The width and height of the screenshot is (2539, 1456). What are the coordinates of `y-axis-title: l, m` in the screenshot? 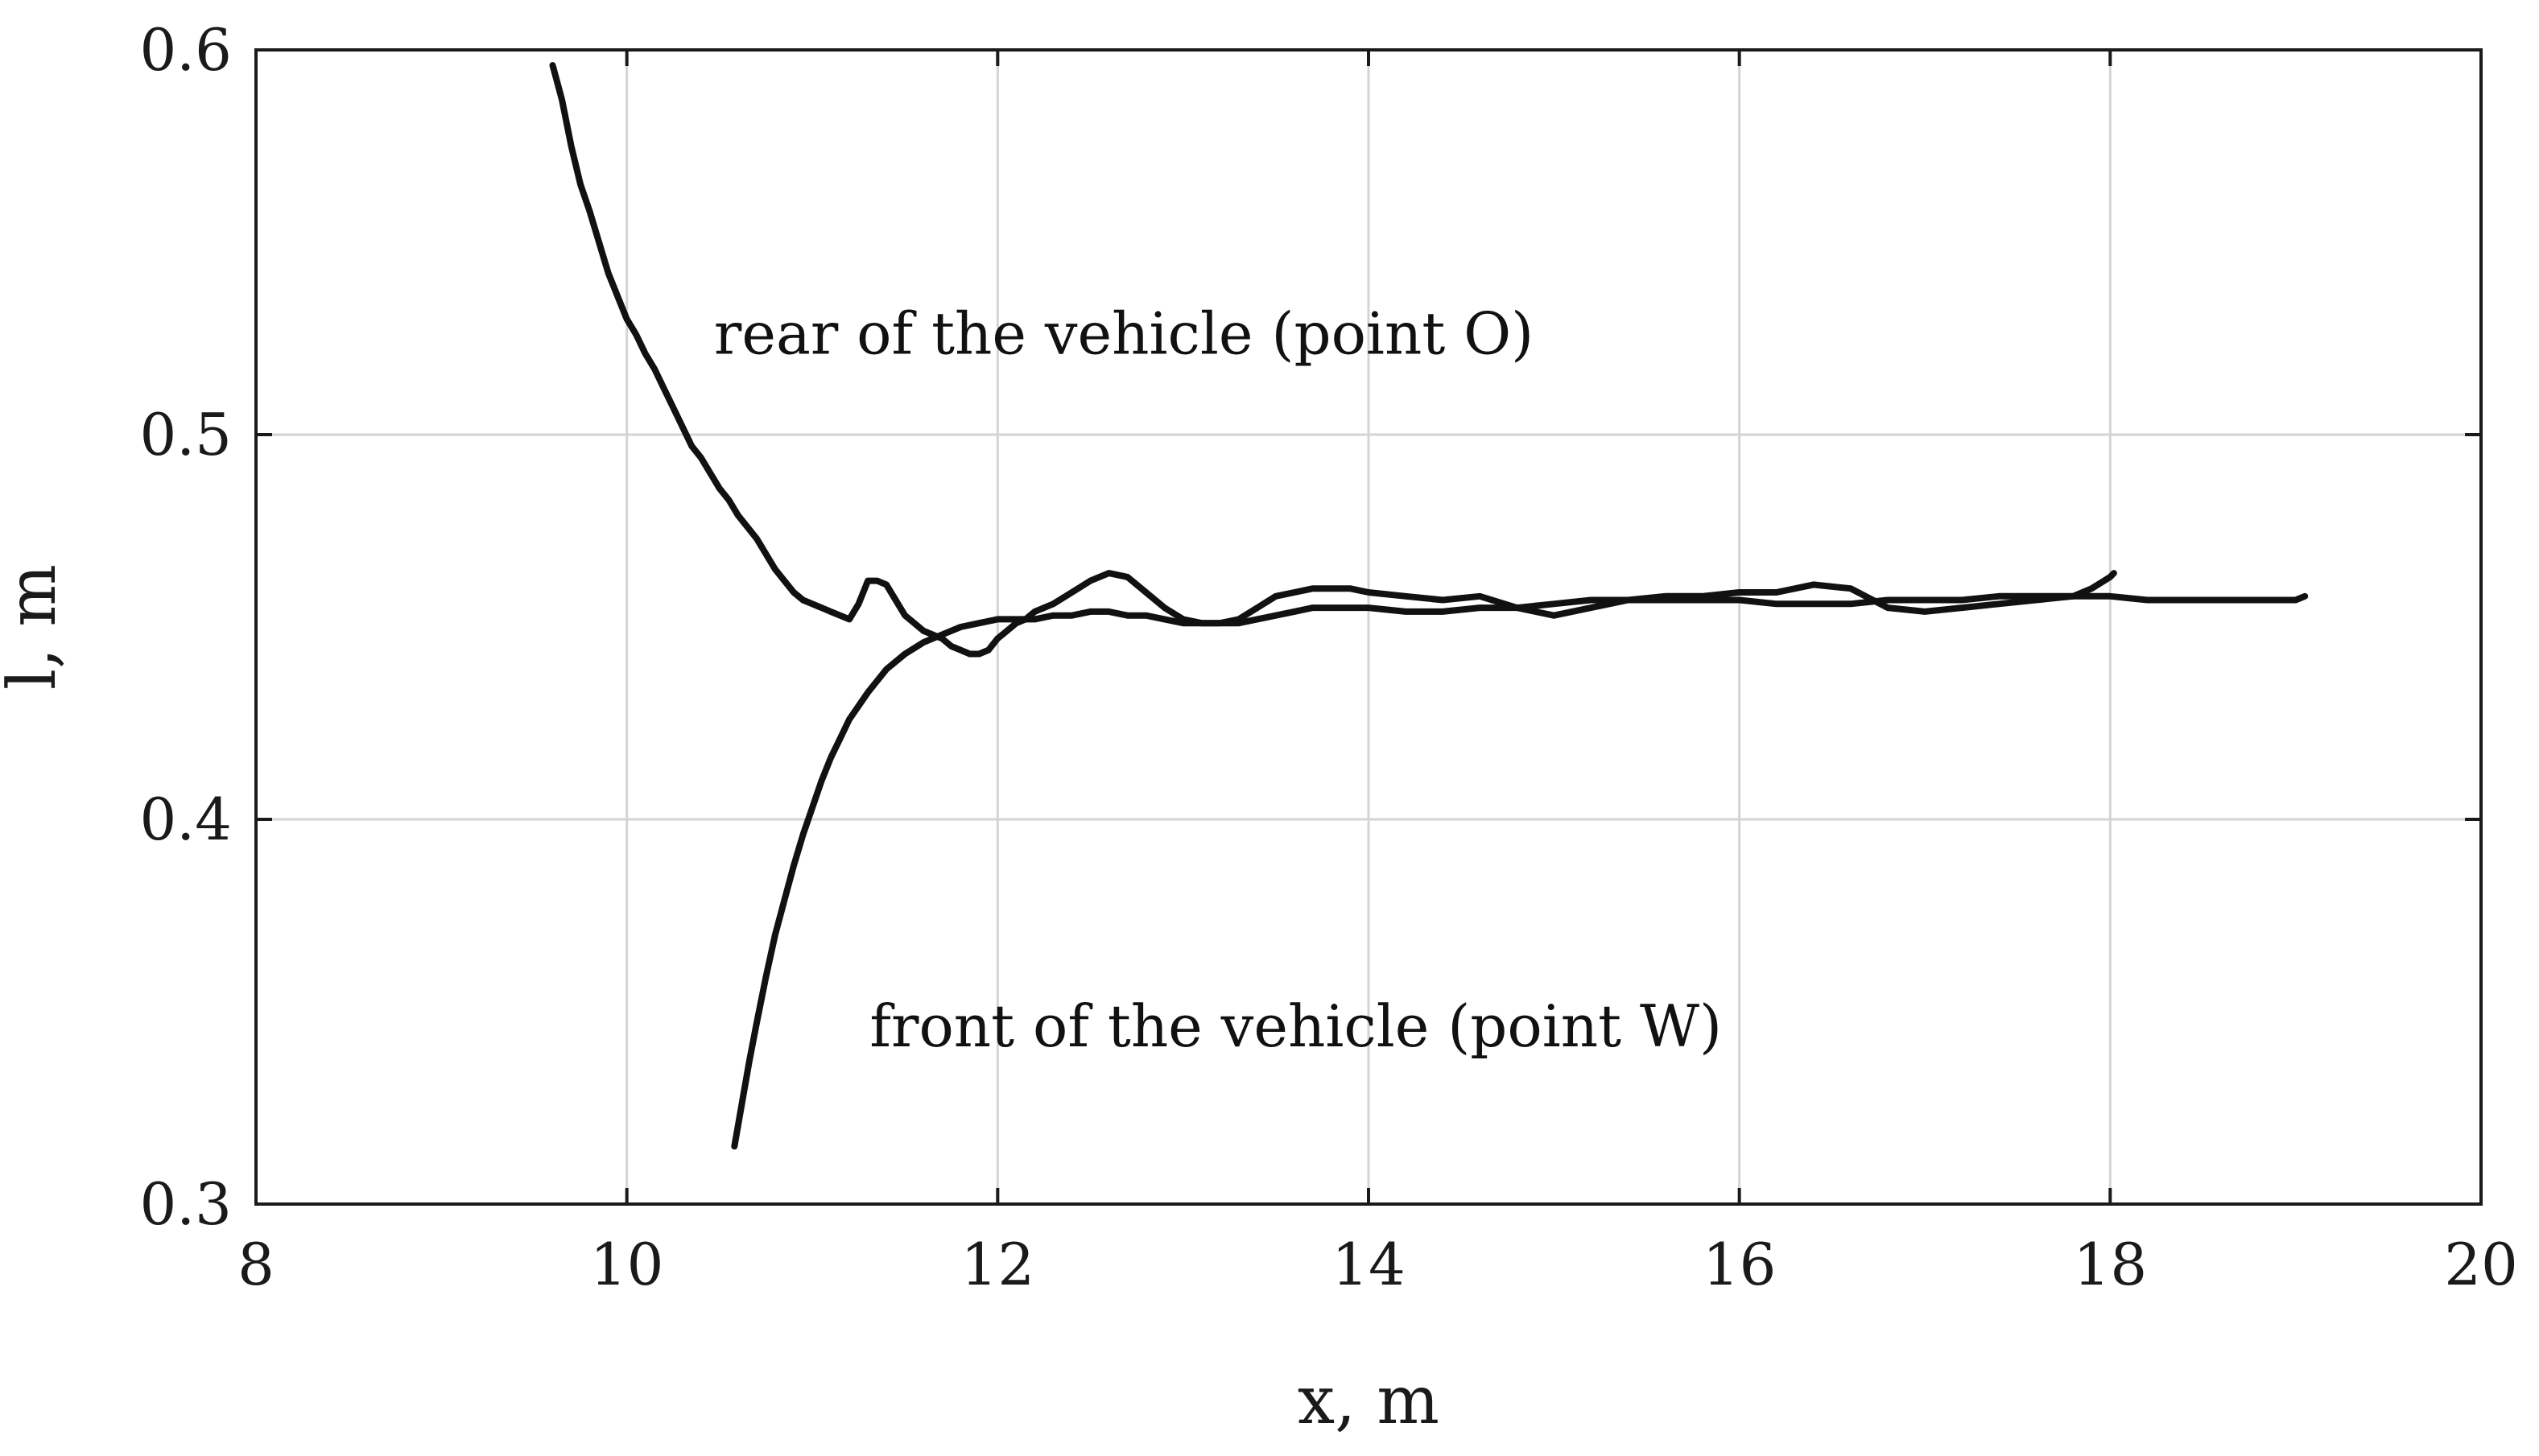 It's located at (35, 627).